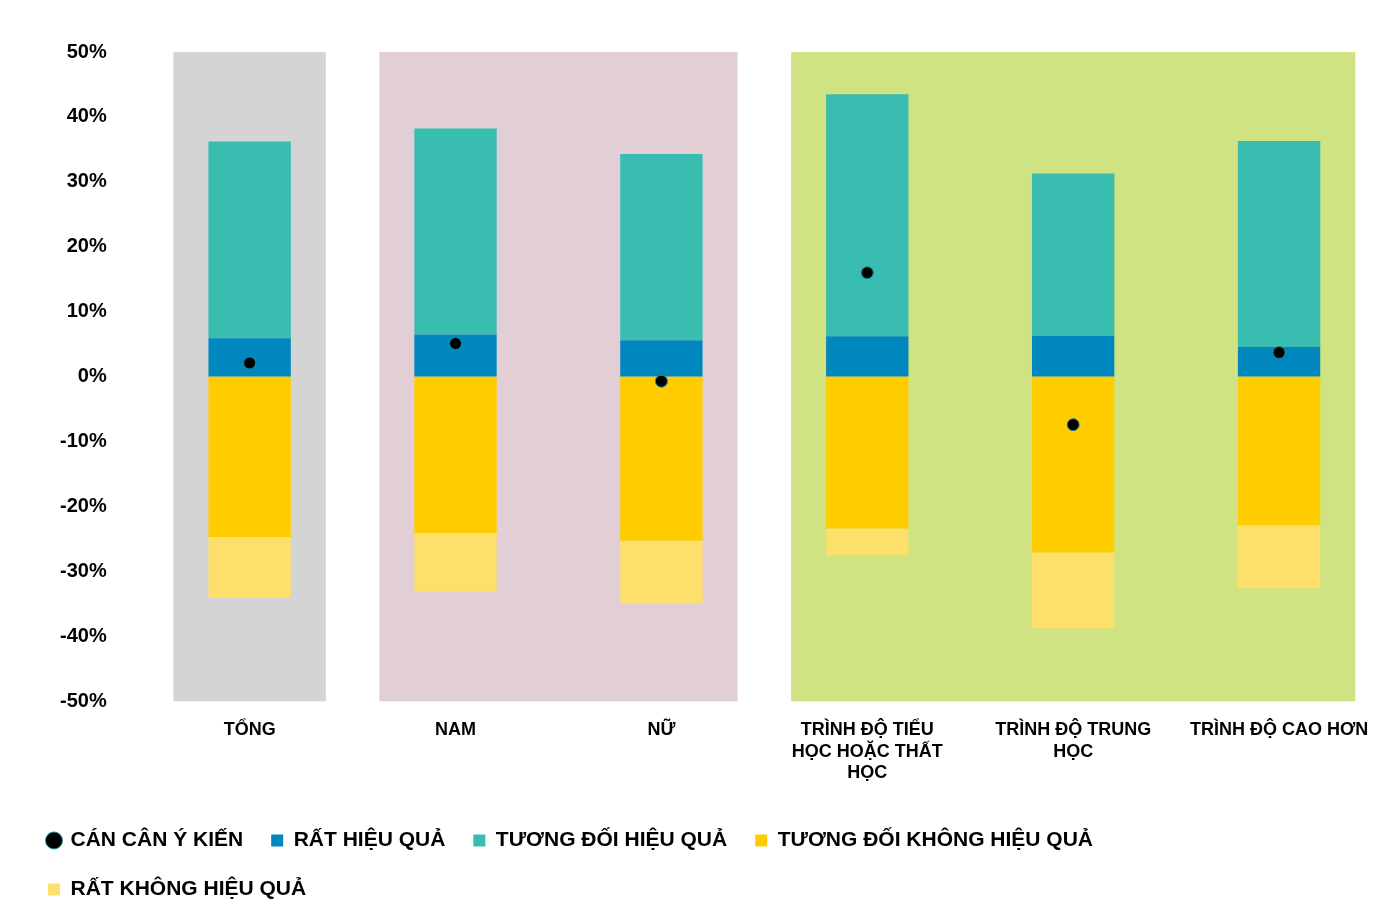  I want to click on y-tick-label: -40%, so click(83, 634).